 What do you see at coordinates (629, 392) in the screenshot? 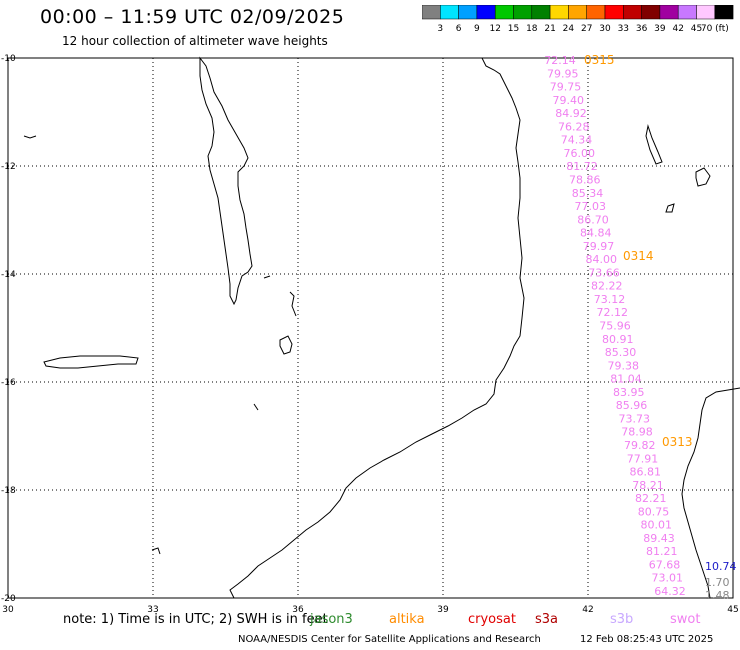
I see `swh-value: 83.95` at bounding box center [629, 392].